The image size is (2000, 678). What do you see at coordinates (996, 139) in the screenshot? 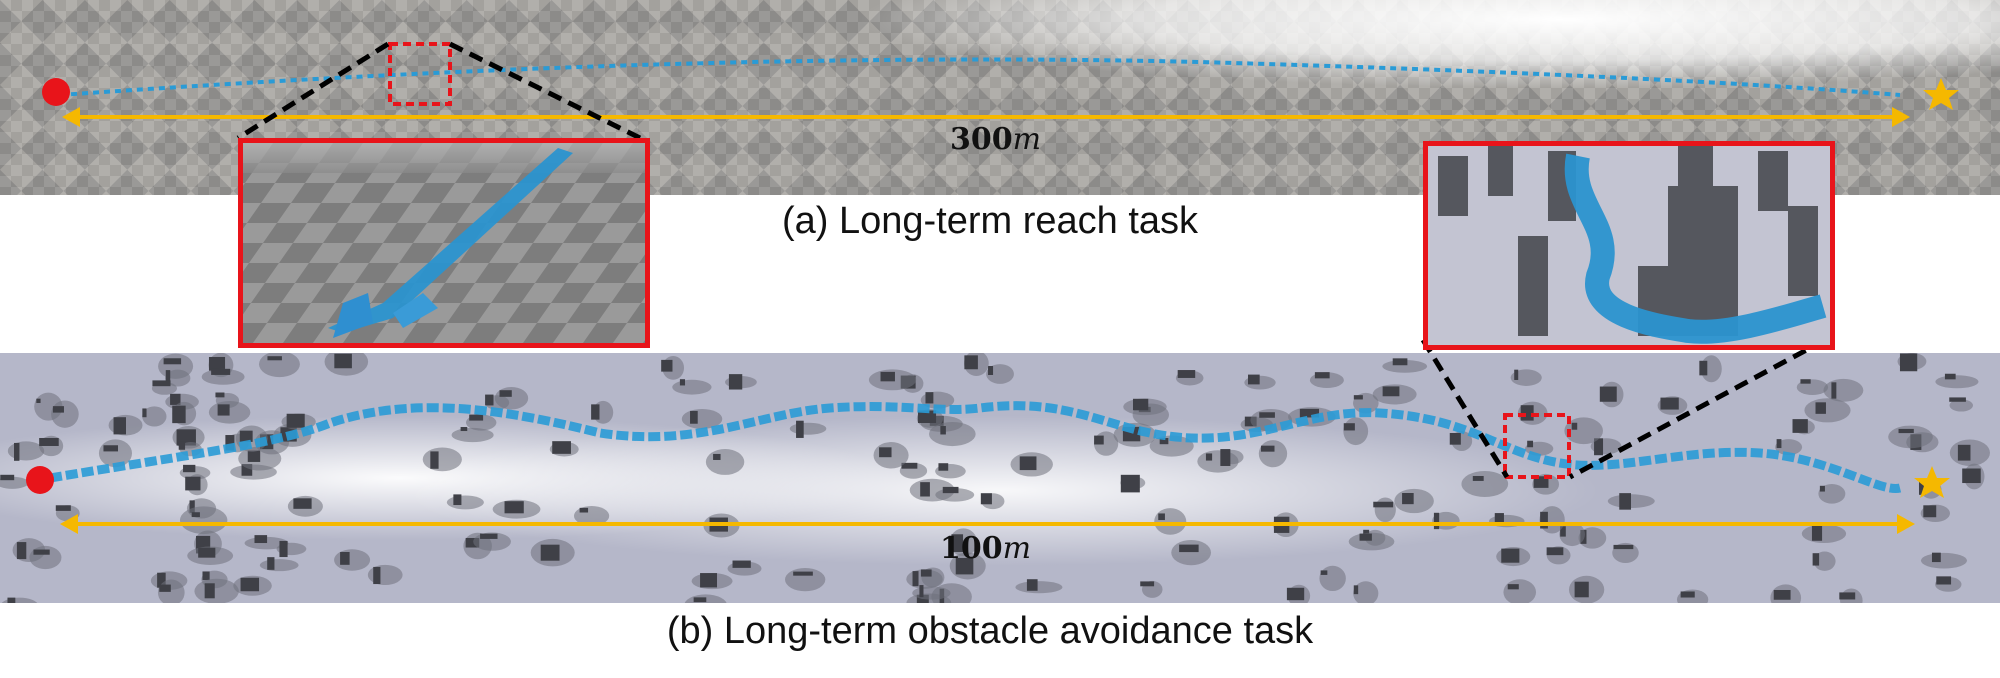
I see `reach-distance-label: 300m` at bounding box center [996, 139].